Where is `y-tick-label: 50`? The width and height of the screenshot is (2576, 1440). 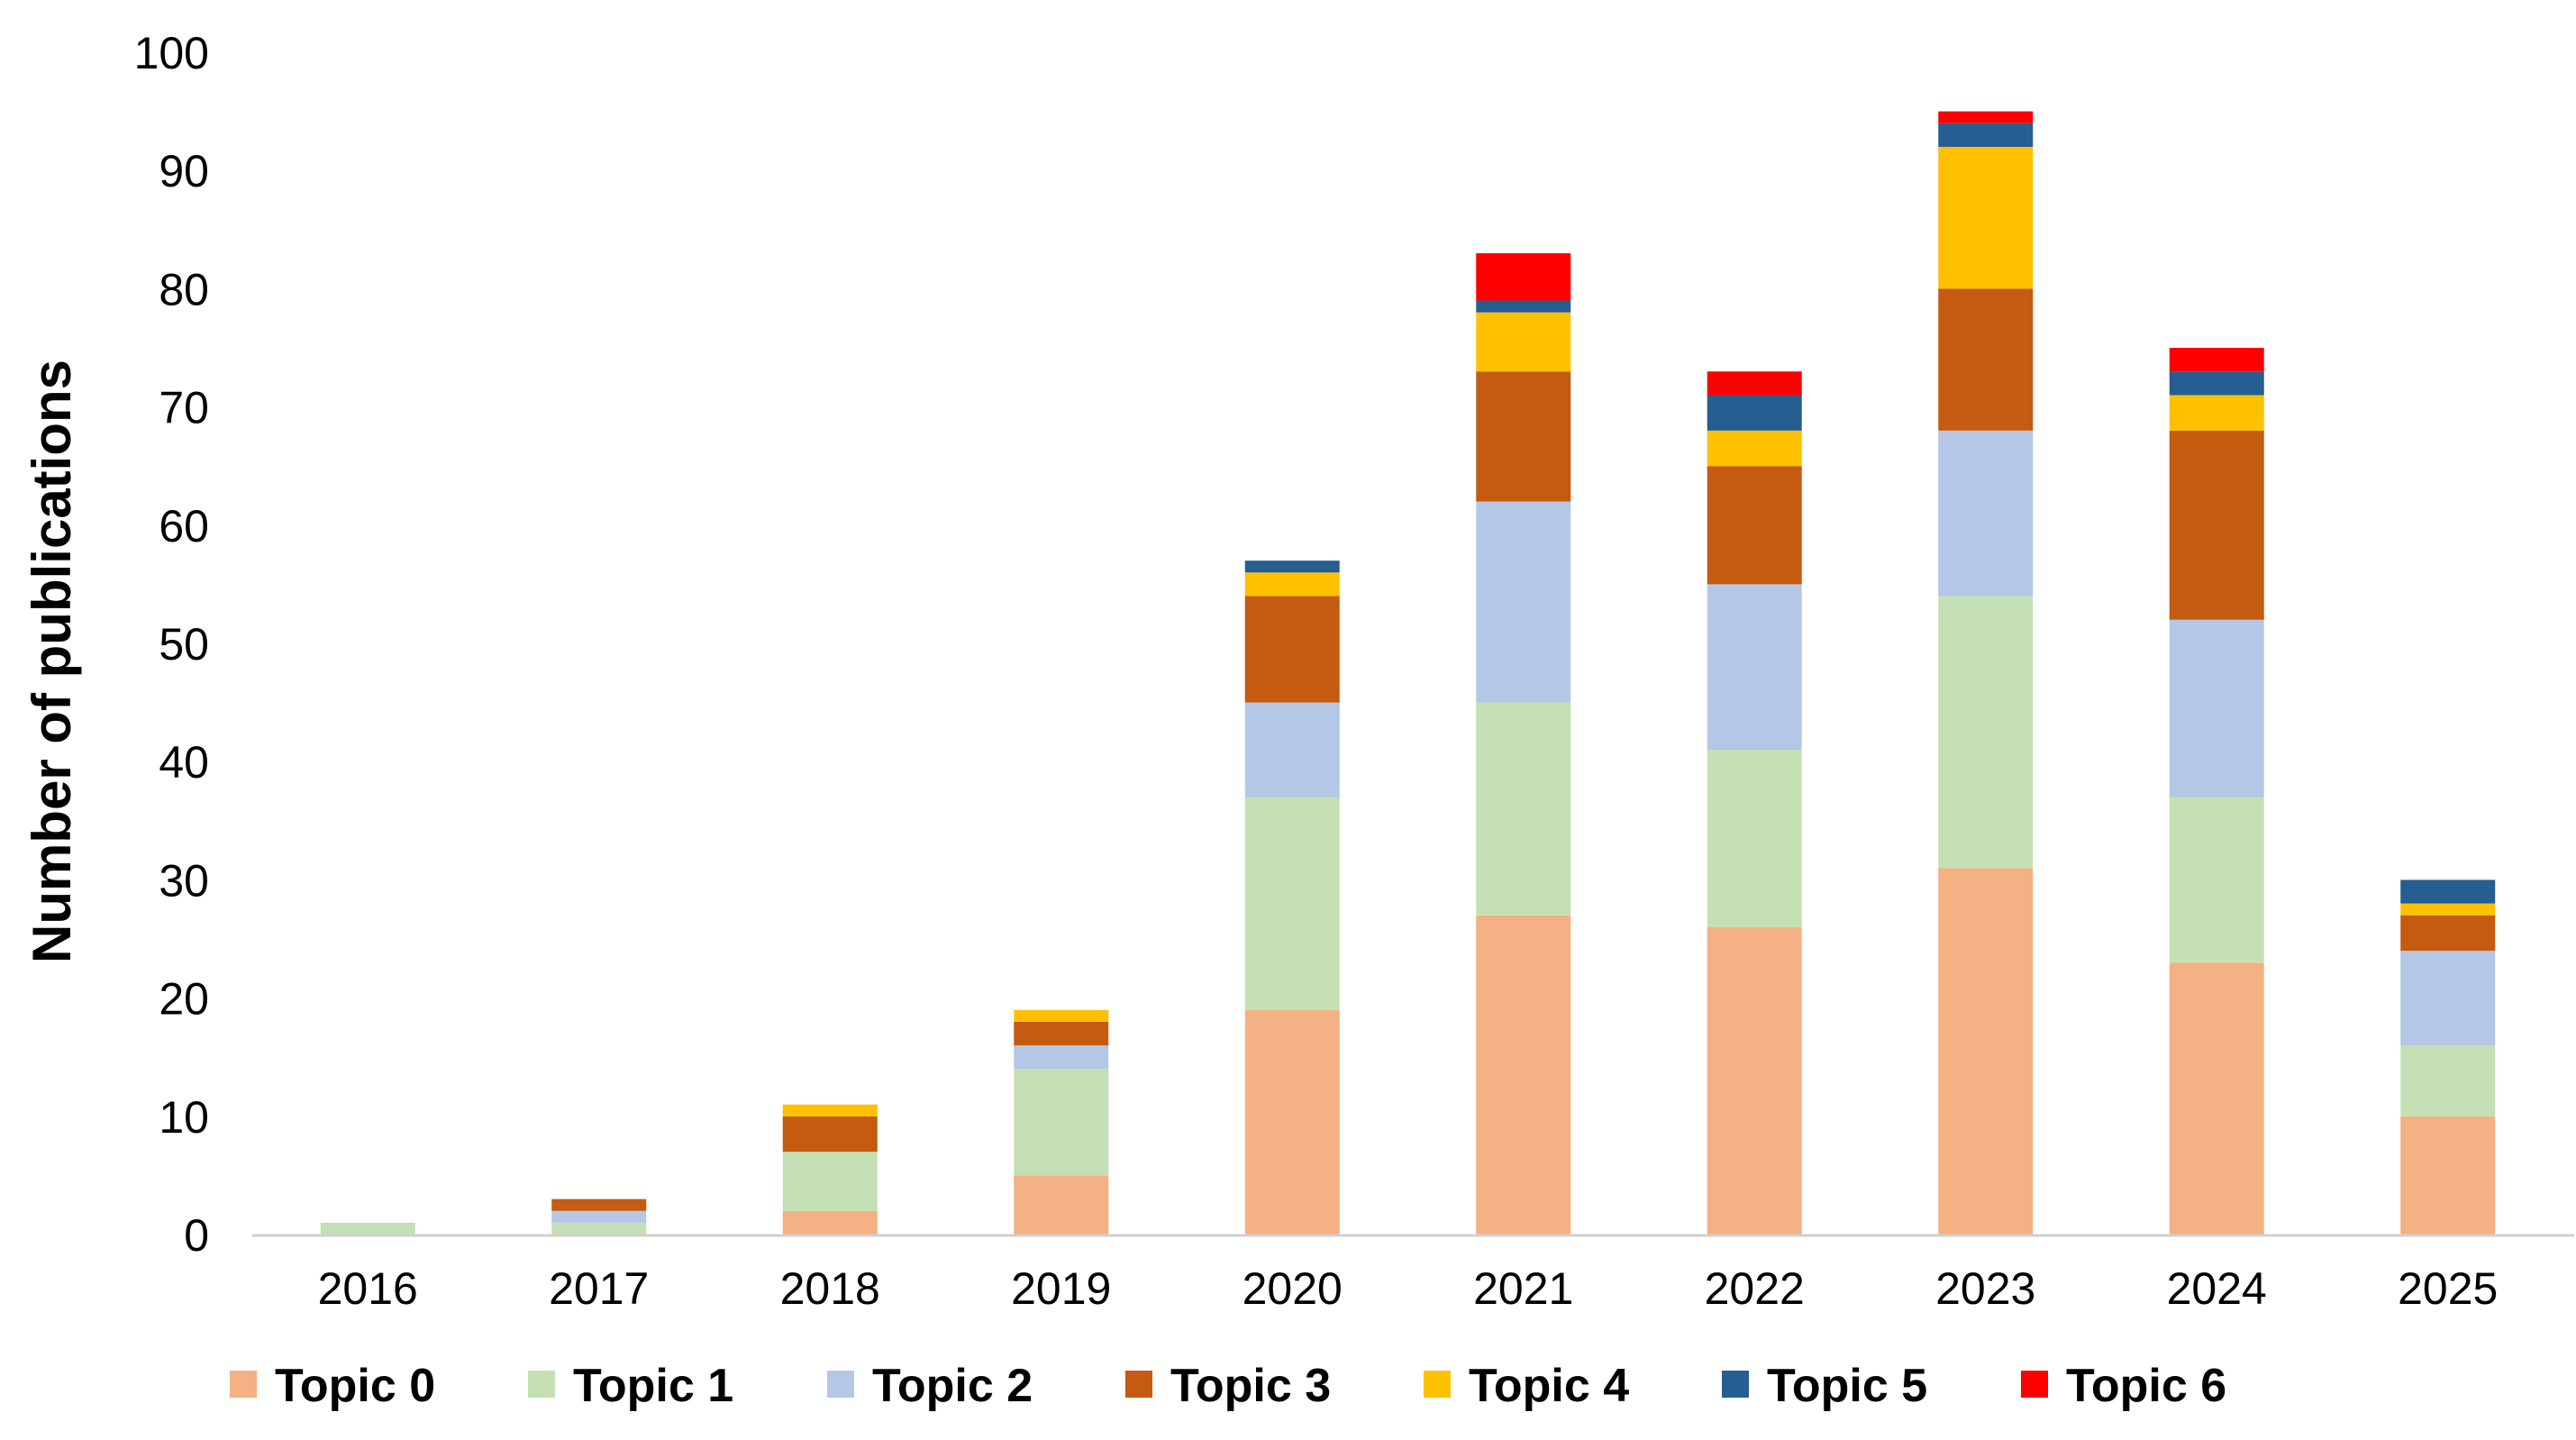 y-tick-label: 50 is located at coordinates (184, 644).